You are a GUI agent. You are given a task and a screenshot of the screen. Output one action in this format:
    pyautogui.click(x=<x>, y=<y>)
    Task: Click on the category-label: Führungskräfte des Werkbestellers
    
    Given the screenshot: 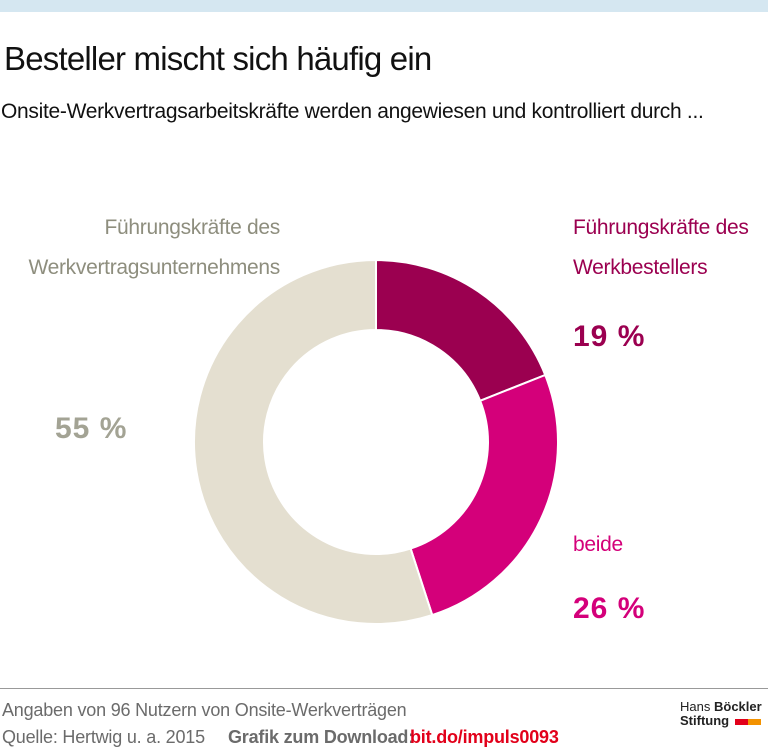 What is the action you would take?
    pyautogui.click(x=661, y=247)
    